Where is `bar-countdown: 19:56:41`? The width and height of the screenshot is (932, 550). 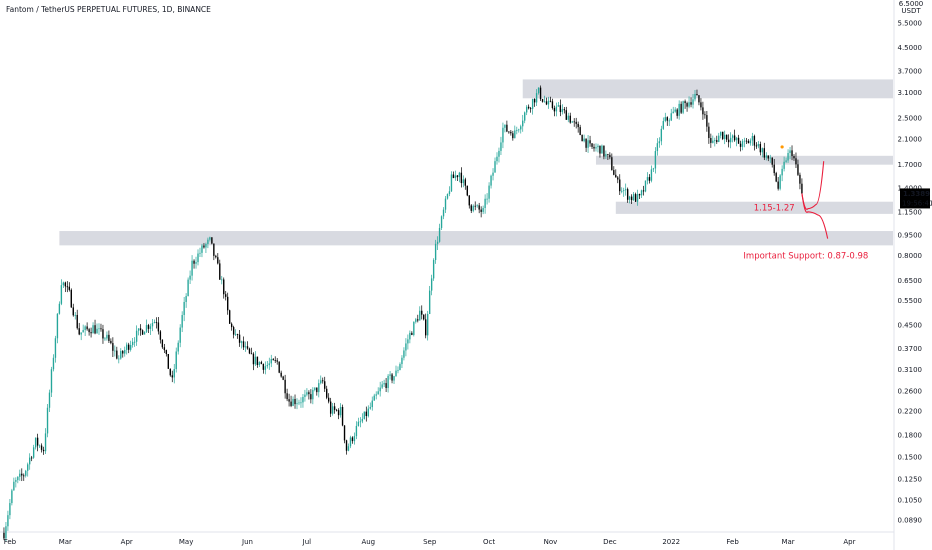 bar-countdown: 19:56:41 is located at coordinates (917, 203).